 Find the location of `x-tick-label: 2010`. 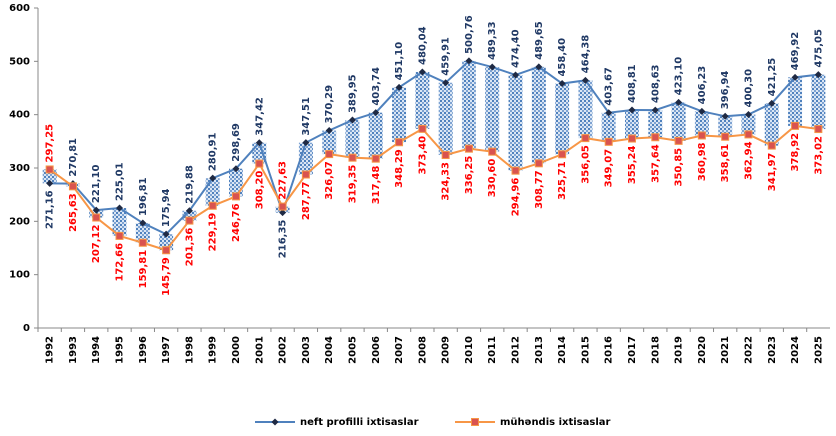

x-tick-label: 2010 is located at coordinates (469, 350).